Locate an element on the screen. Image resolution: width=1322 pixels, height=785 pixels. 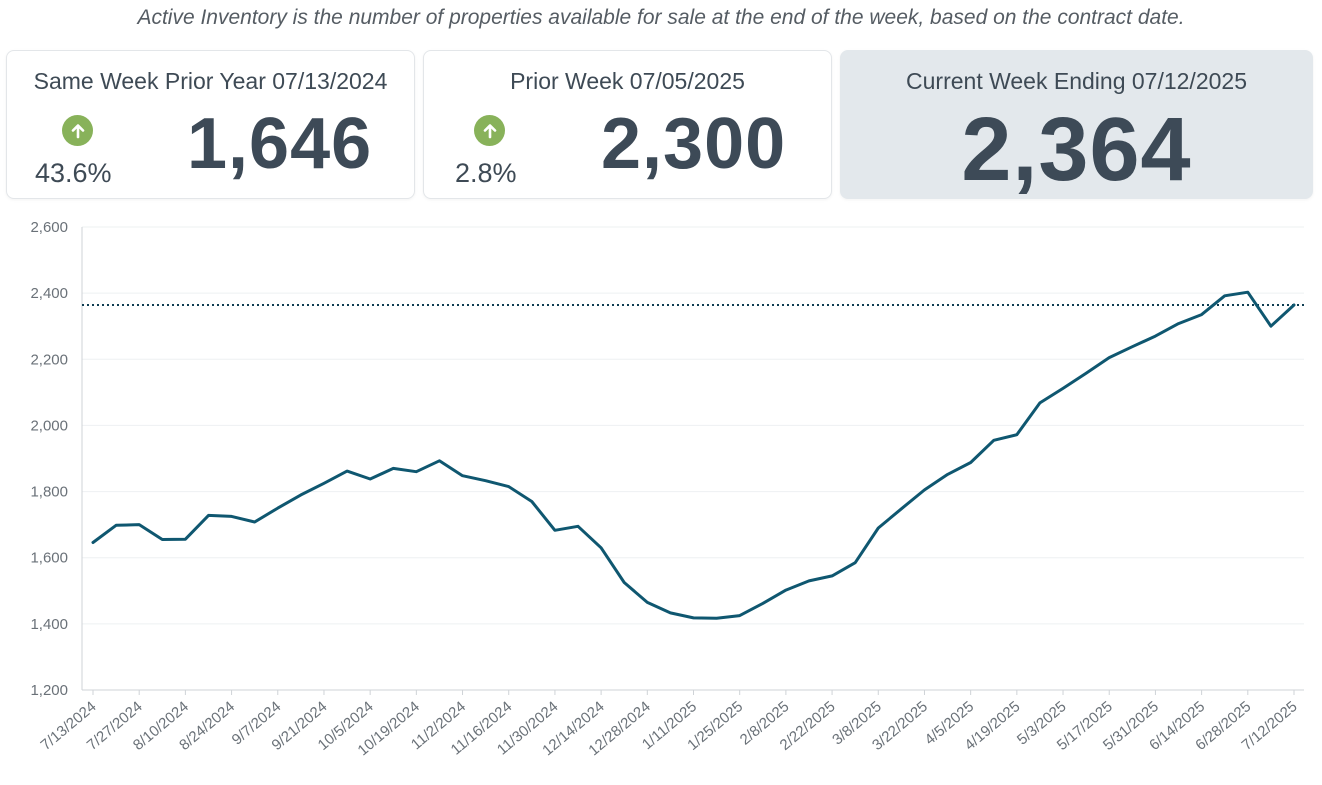
y-tick-label: 2,600 is located at coordinates (49, 227).